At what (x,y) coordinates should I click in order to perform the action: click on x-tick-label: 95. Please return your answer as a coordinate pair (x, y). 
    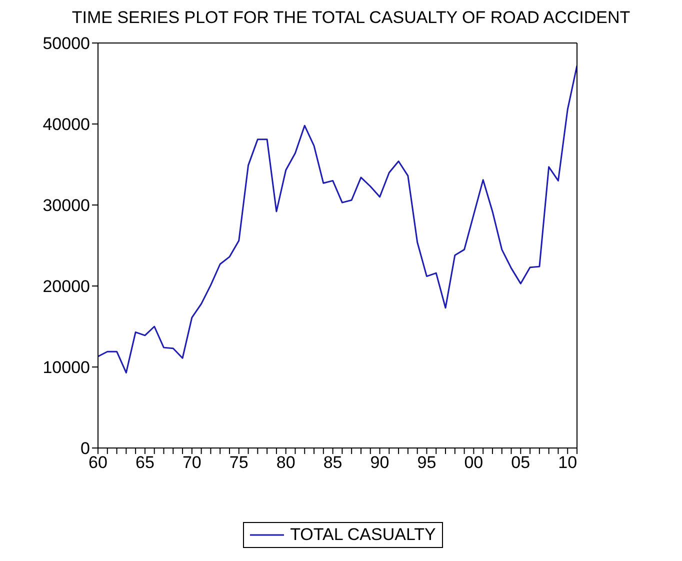
    Looking at the image, I should click on (426, 462).